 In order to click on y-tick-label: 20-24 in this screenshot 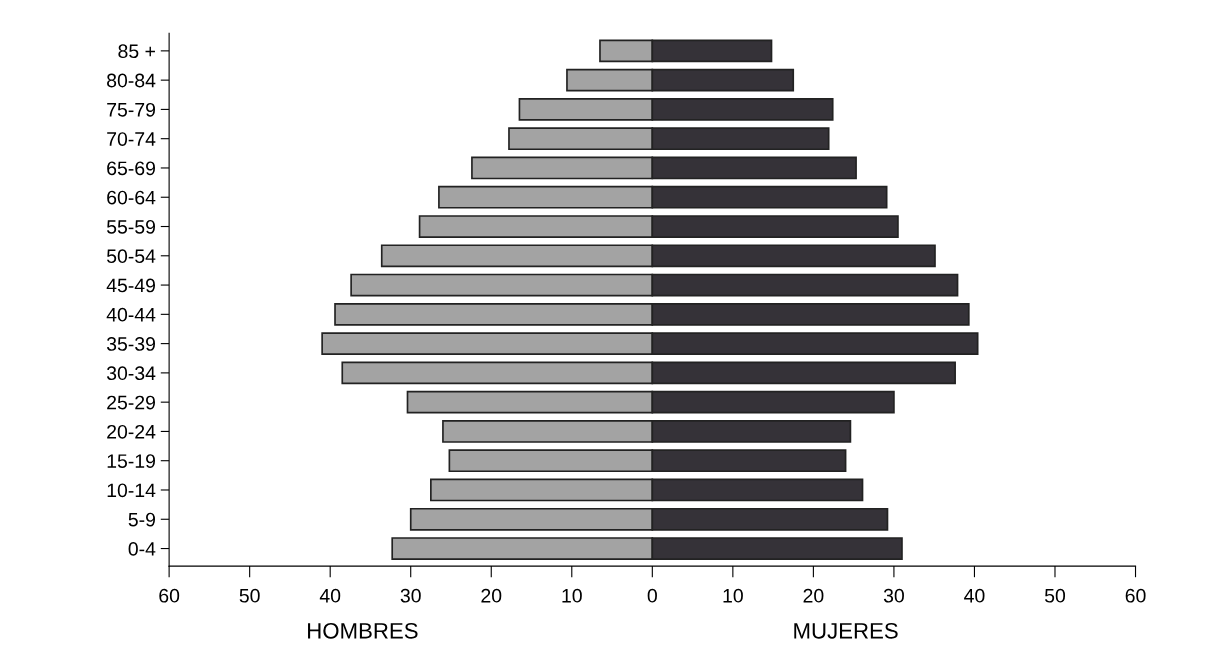, I will do `click(131, 431)`.